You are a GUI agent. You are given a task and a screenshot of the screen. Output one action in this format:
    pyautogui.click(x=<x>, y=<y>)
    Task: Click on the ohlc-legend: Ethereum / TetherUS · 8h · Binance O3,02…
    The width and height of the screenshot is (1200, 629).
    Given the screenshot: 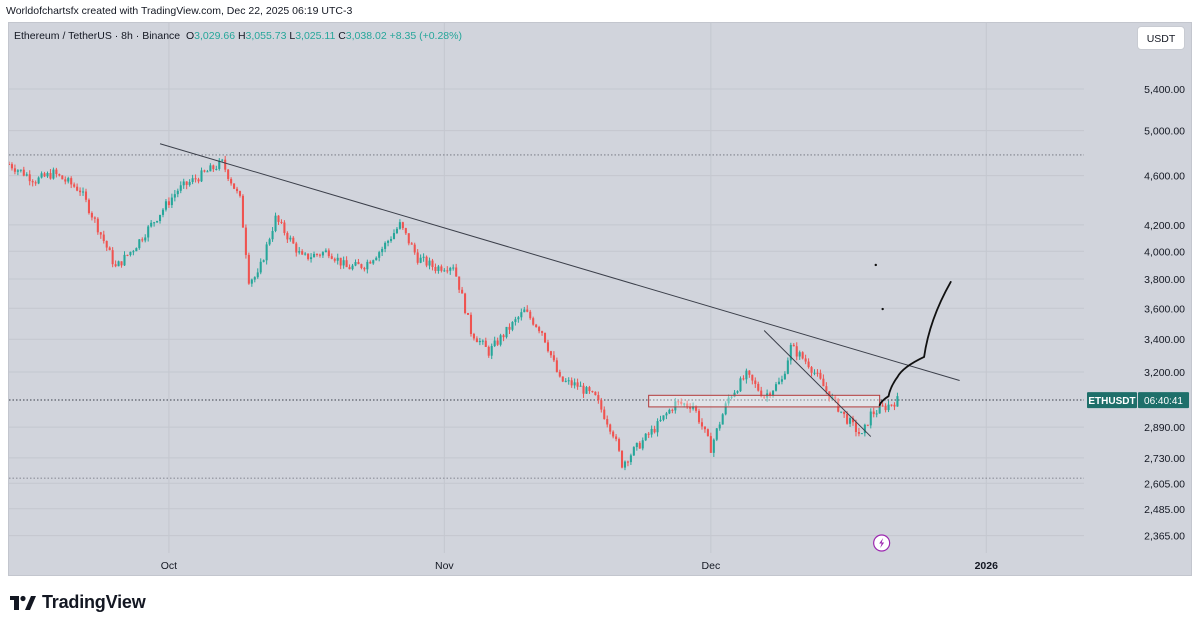 What is the action you would take?
    pyautogui.click(x=238, y=36)
    